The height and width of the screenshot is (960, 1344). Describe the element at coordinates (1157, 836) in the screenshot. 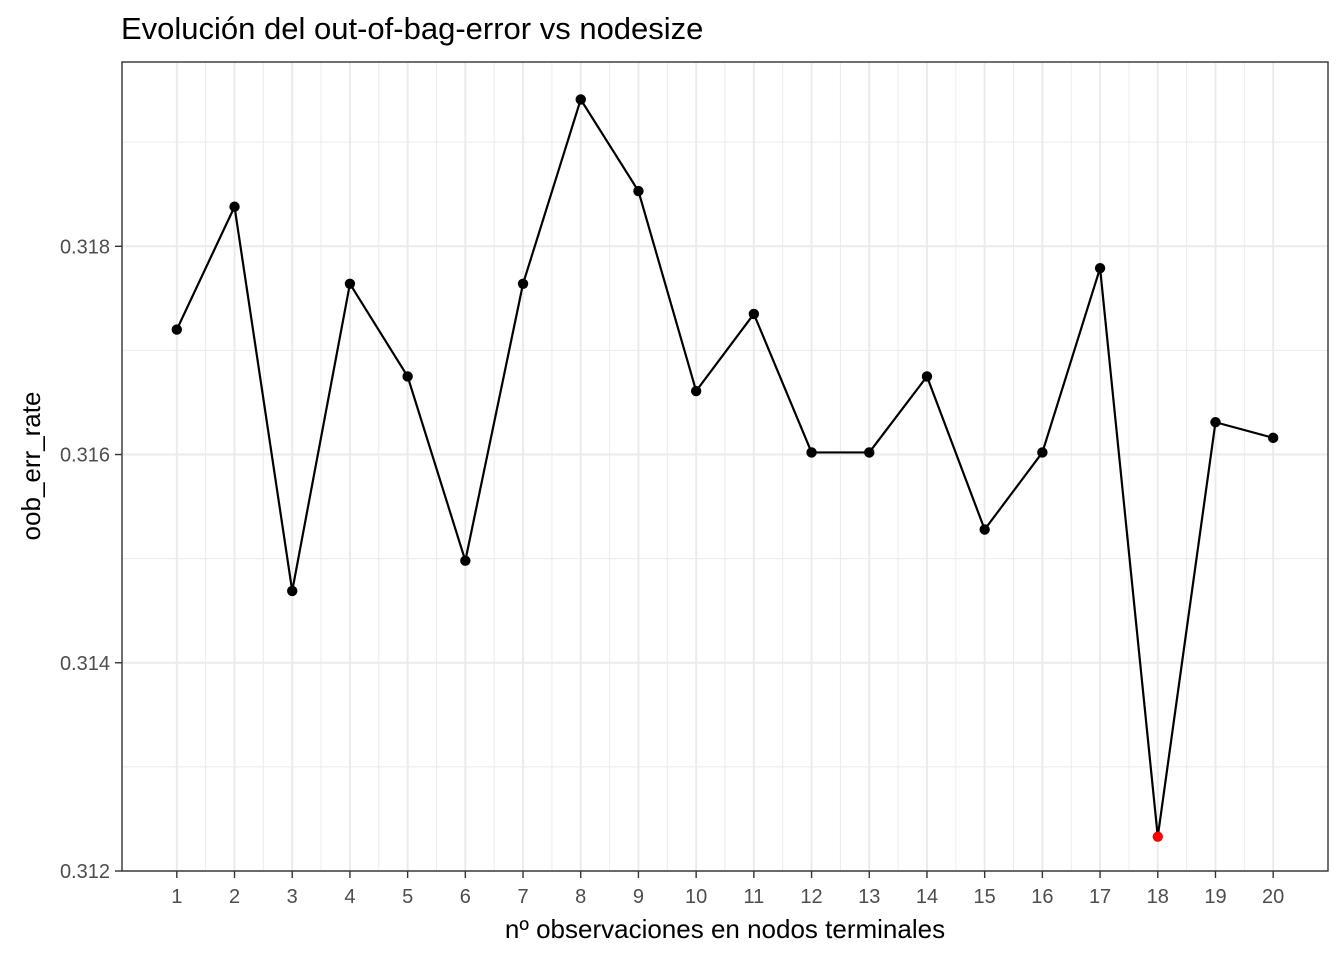

I see `data-point-highlight` at that location.